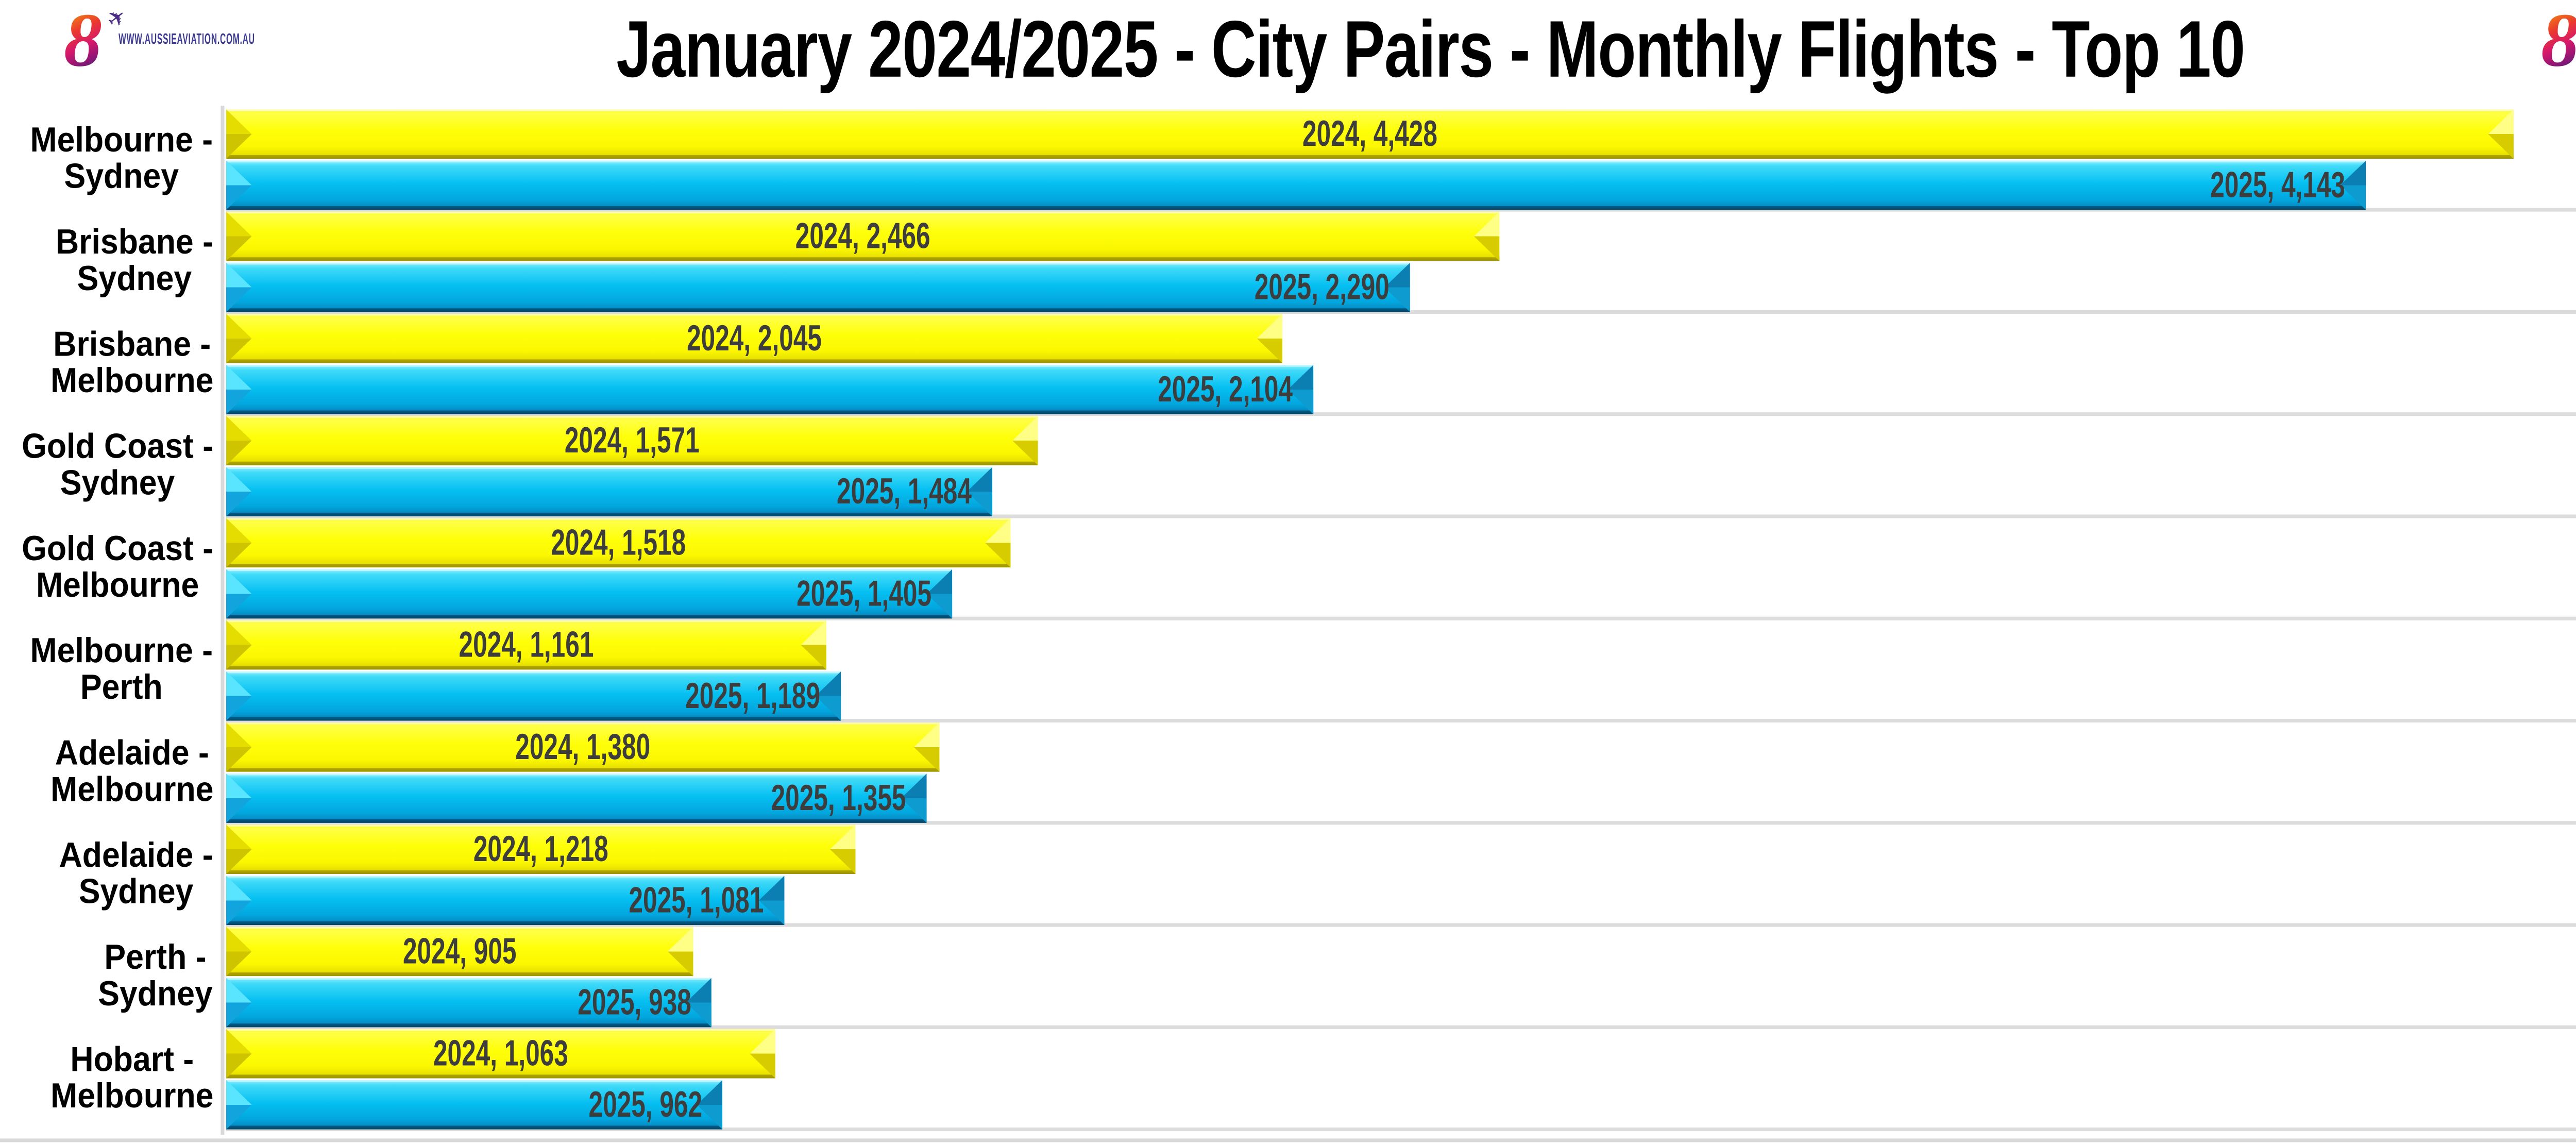 The image size is (2576, 1144). Describe the element at coordinates (609, 491) in the screenshot. I see `bar-2025-gold-coast-sydney: 2025, 1,484` at that location.